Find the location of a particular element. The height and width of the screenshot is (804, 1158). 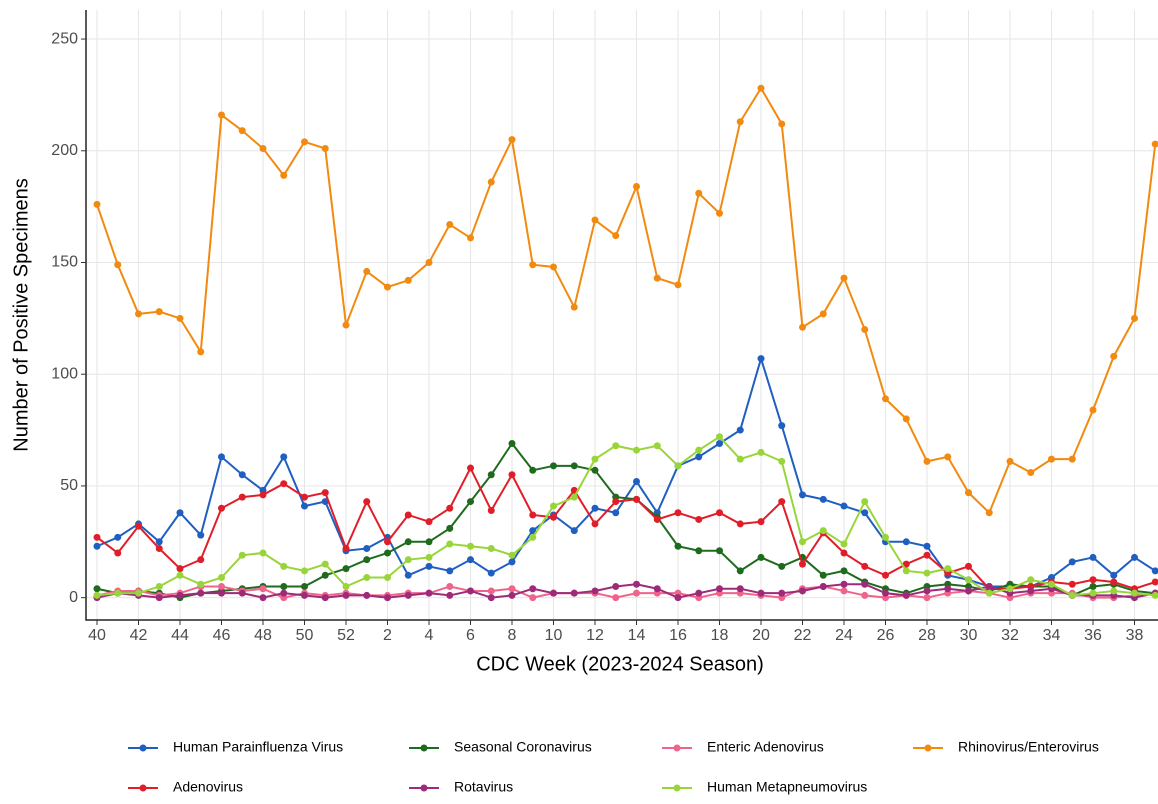

x-tick-label: 2 is located at coordinates (387, 635).